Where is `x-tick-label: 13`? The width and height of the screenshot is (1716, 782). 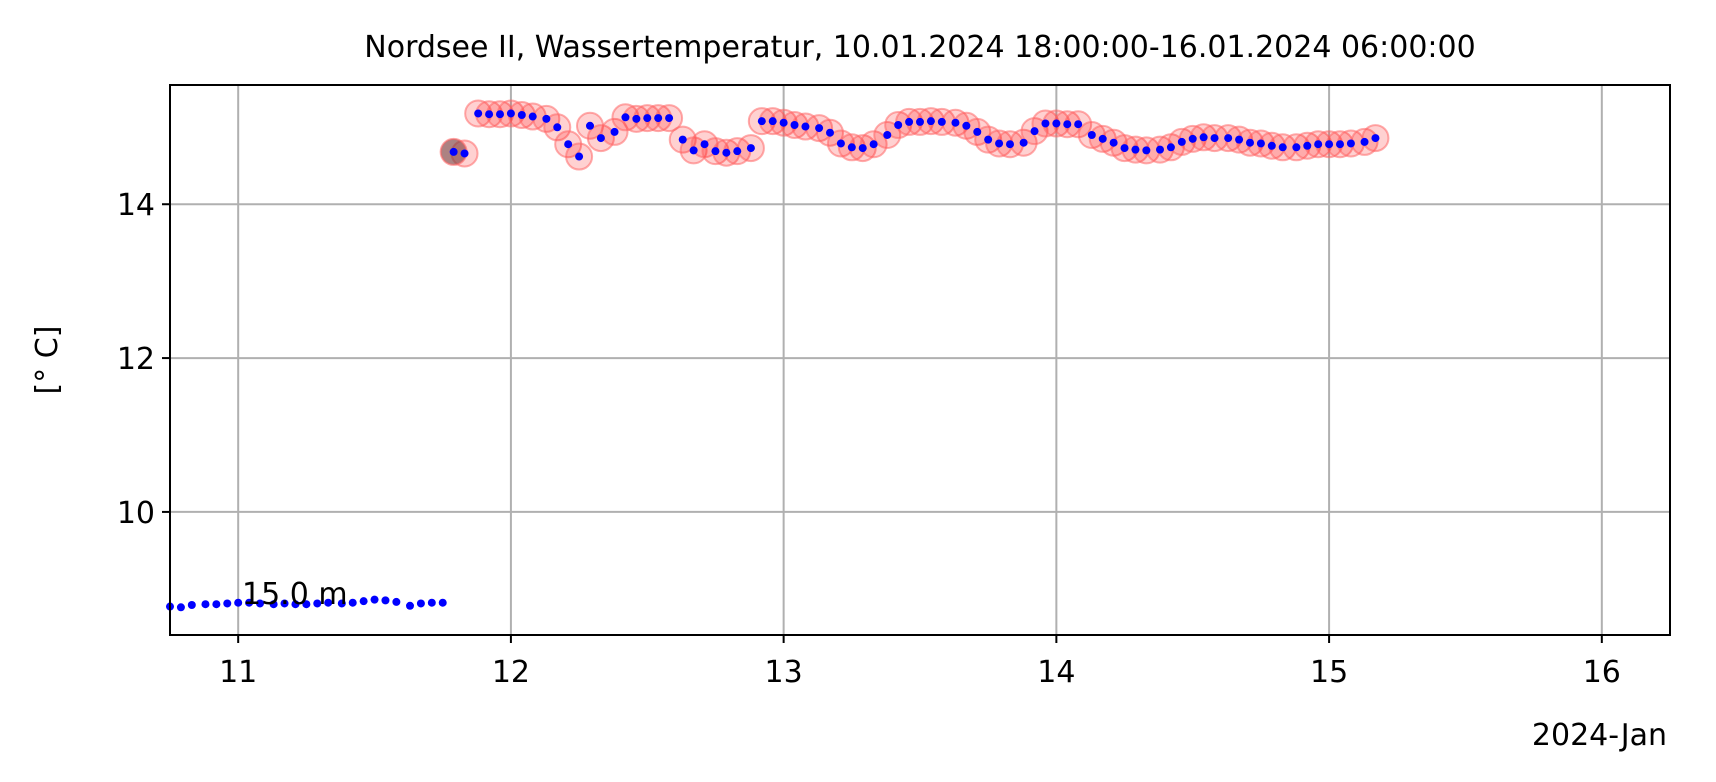
x-tick-label: 13 is located at coordinates (784, 672).